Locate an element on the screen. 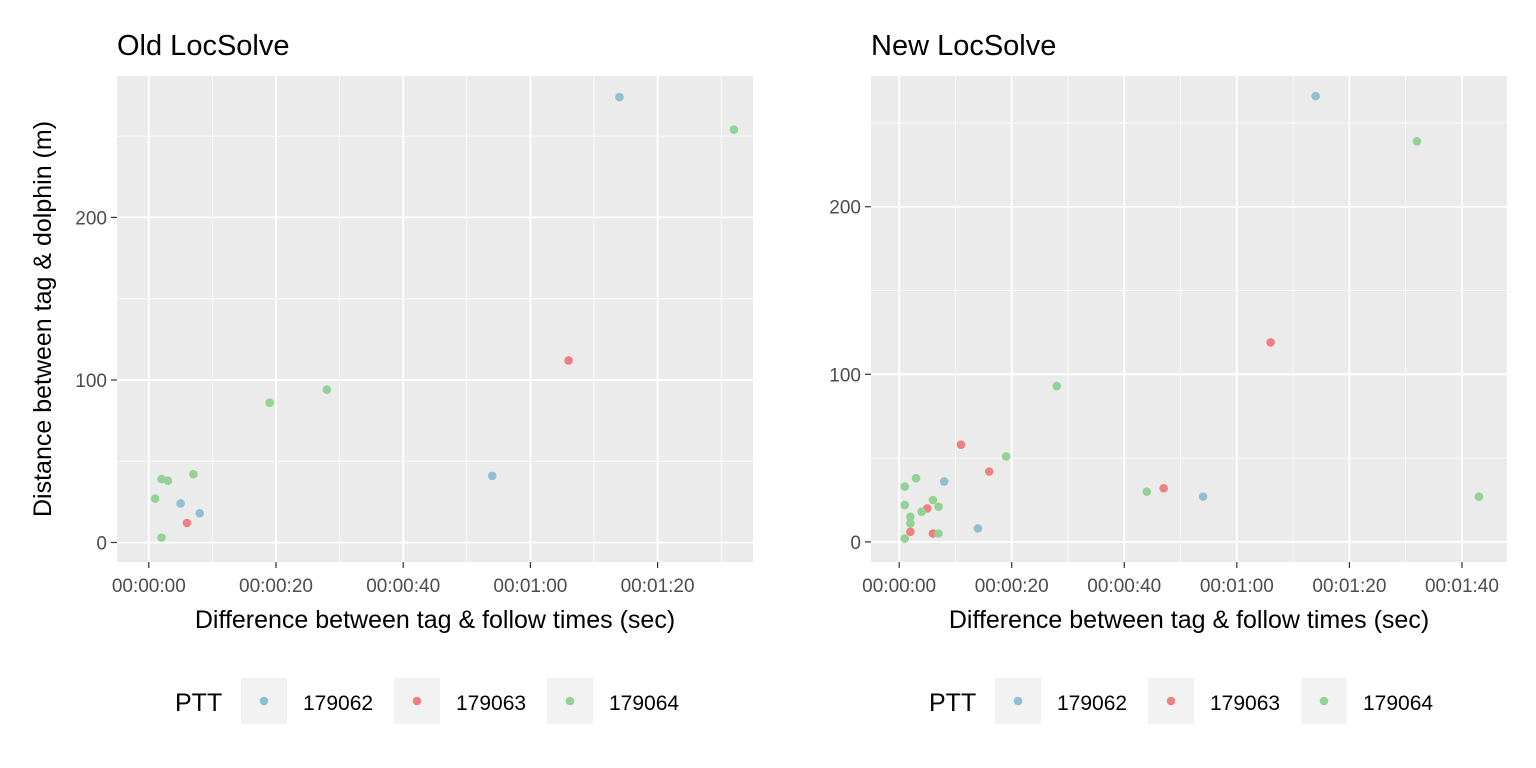 The image size is (1536, 768). panel-title: New LocSolve is located at coordinates (963, 46).